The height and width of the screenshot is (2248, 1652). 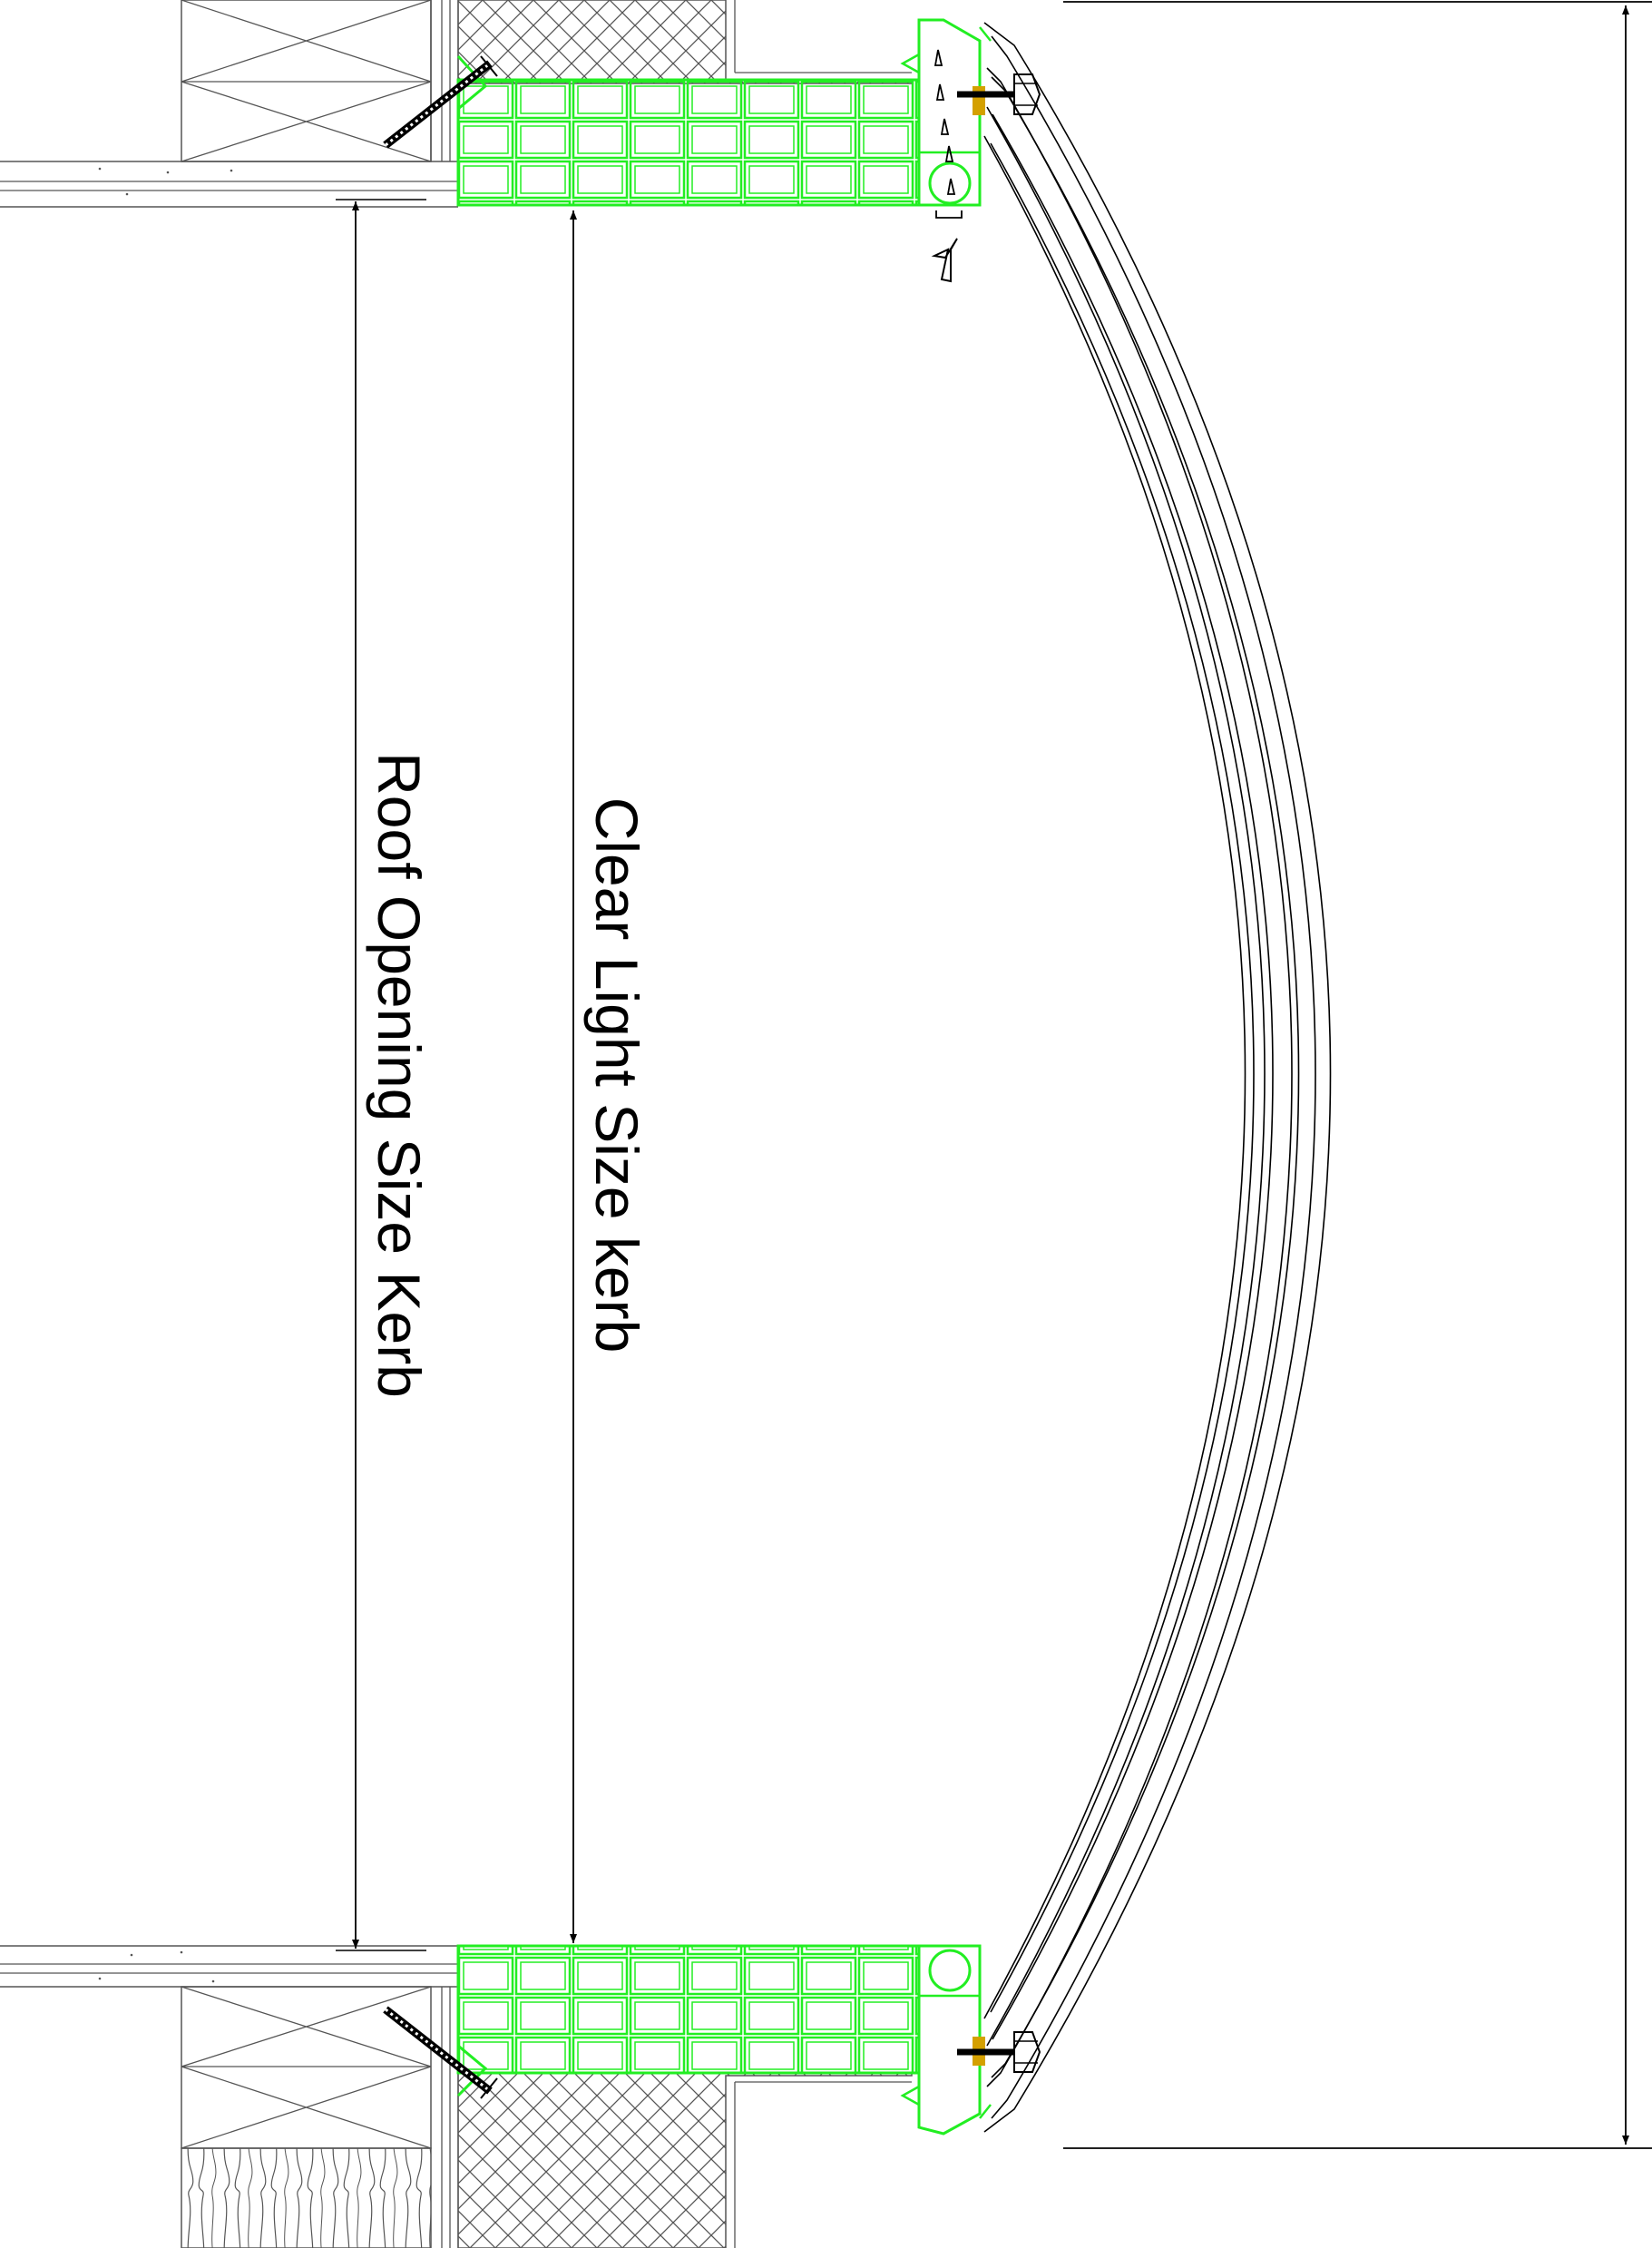 What do you see at coordinates (229, 185) in the screenshot?
I see `top-roof-deck` at bounding box center [229, 185].